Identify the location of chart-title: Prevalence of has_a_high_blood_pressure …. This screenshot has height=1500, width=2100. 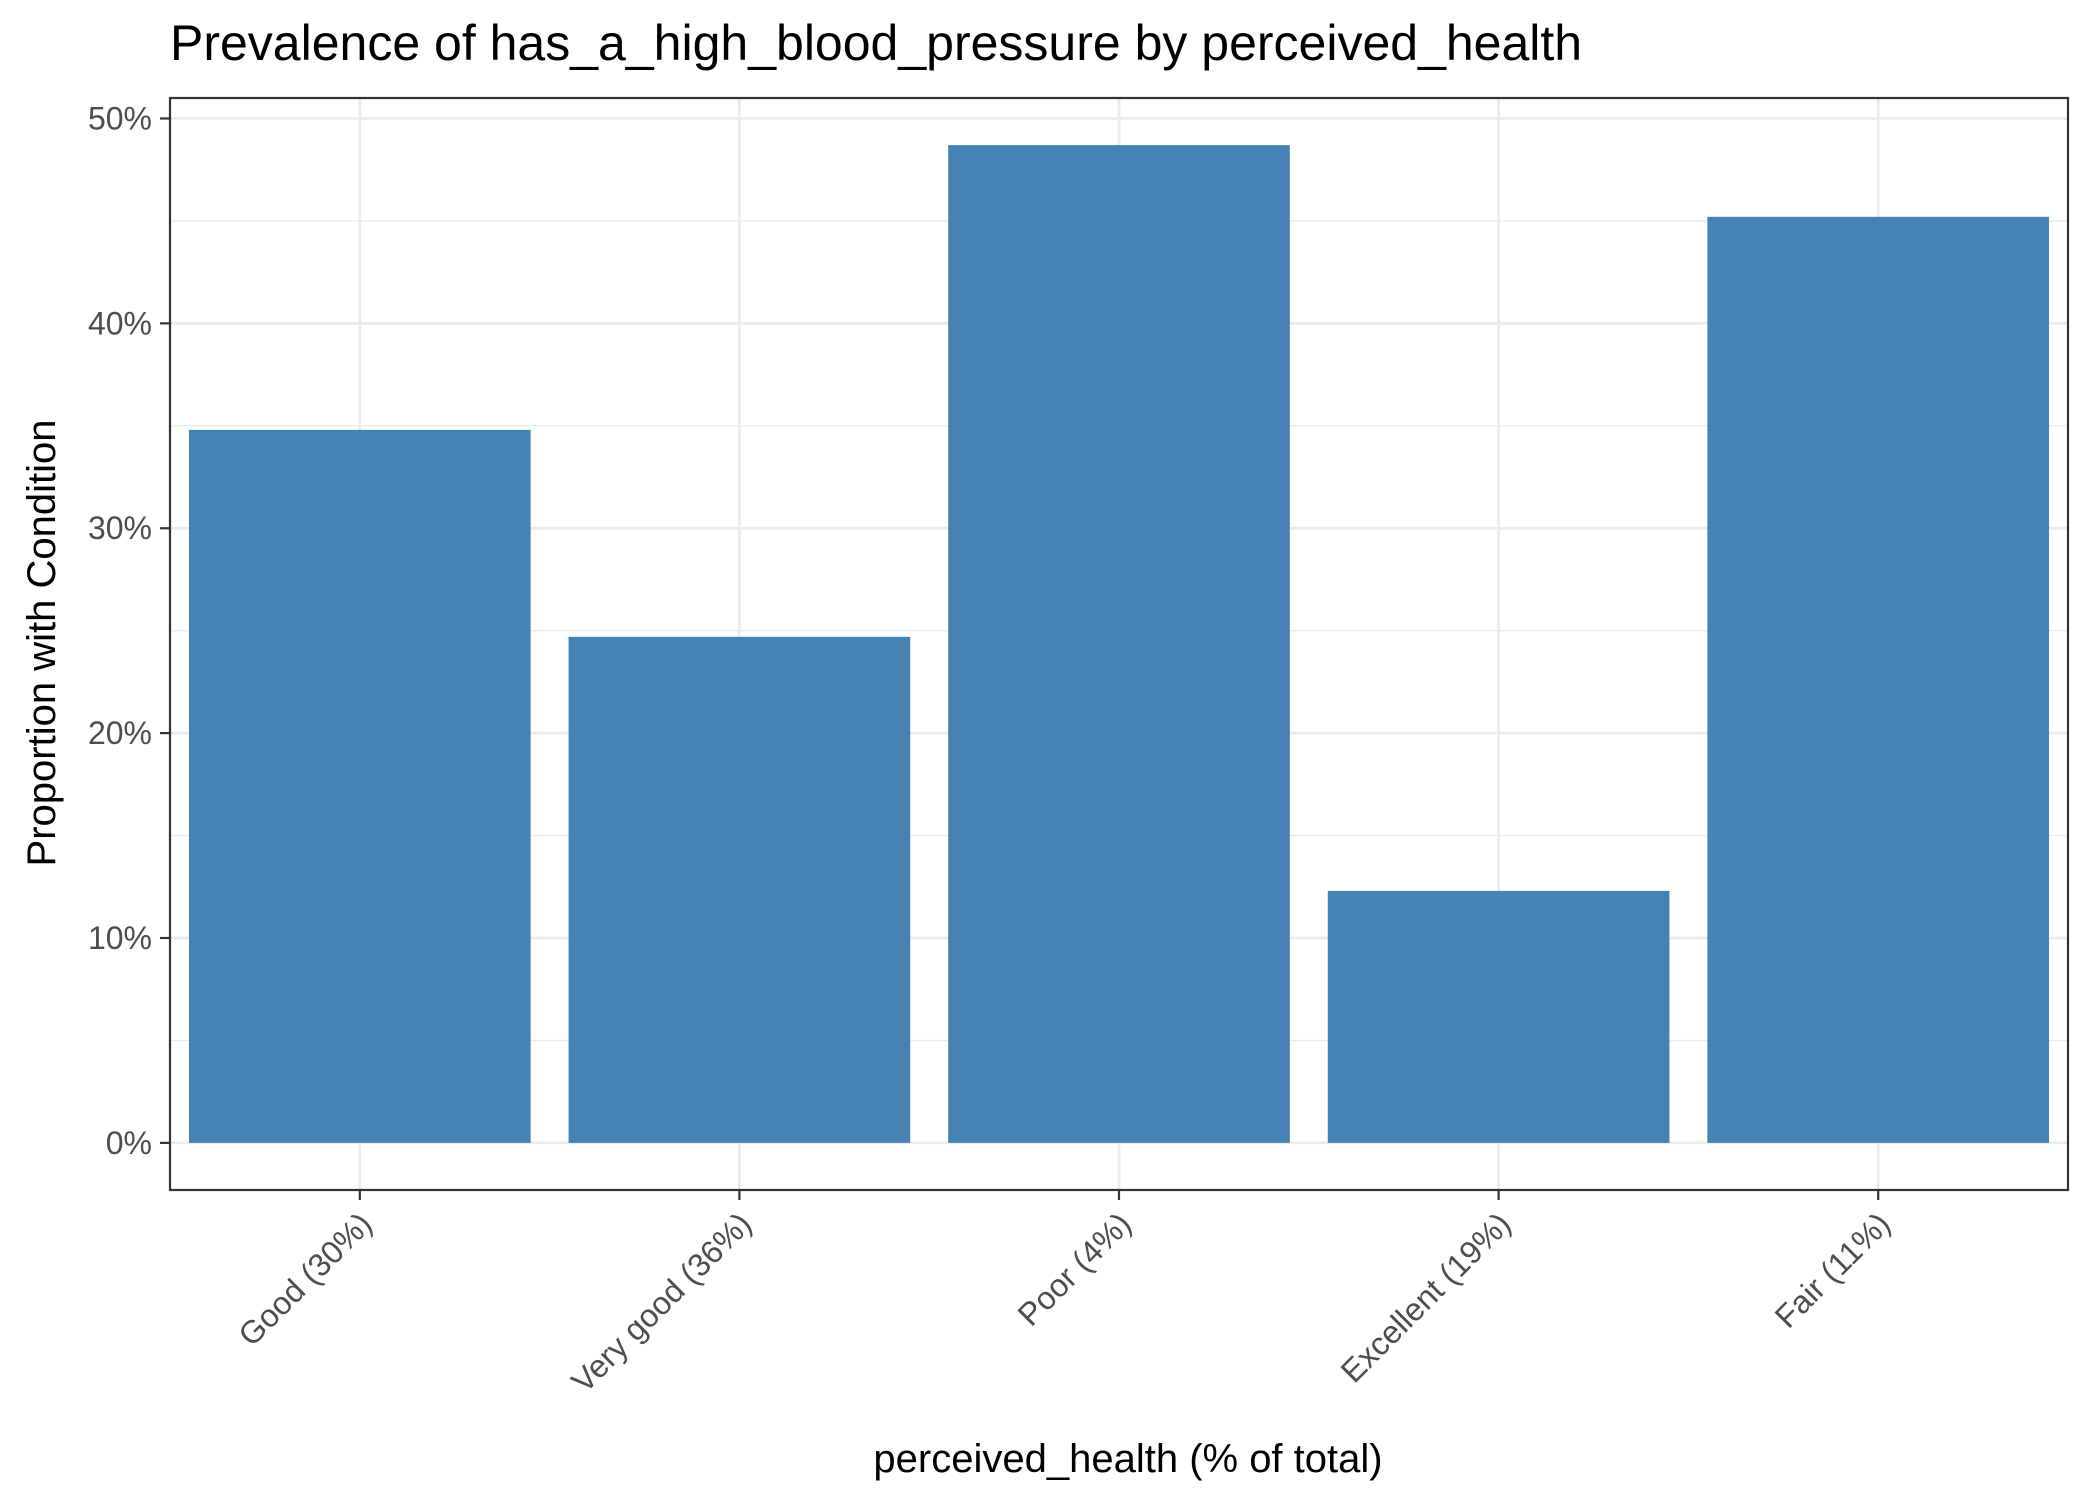
(876, 43).